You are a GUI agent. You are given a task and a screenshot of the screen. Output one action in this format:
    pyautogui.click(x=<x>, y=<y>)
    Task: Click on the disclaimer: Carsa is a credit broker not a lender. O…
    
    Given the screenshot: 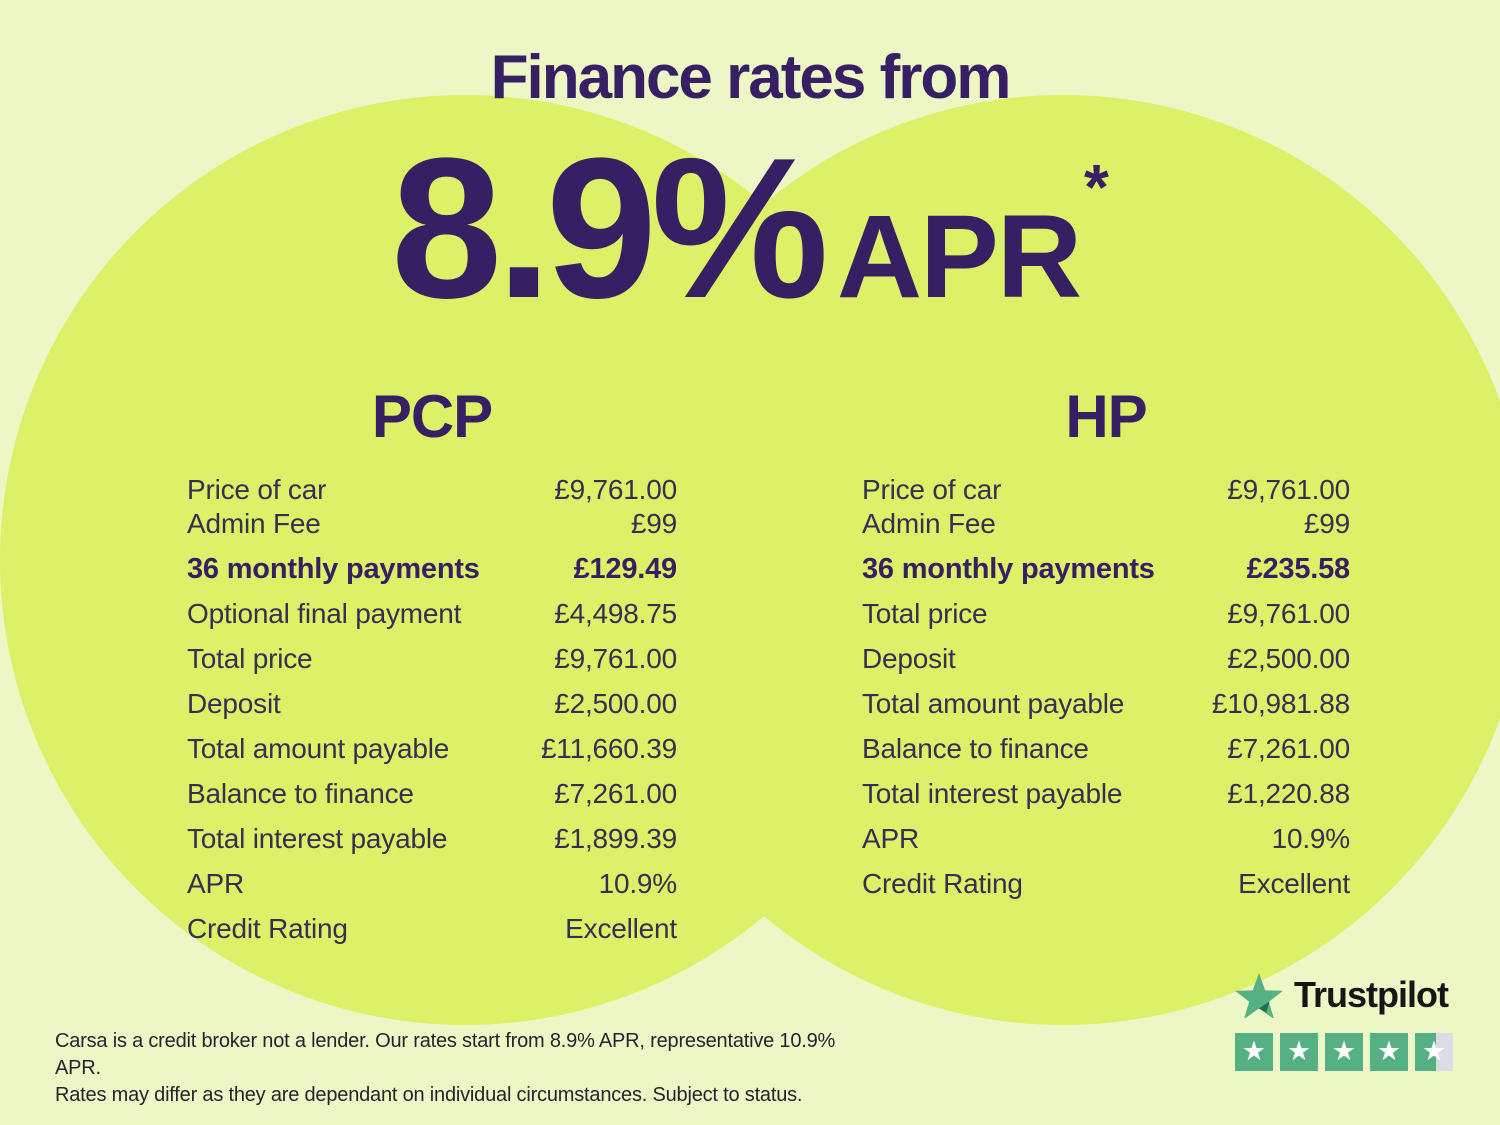 What is the action you would take?
    pyautogui.click(x=455, y=1068)
    